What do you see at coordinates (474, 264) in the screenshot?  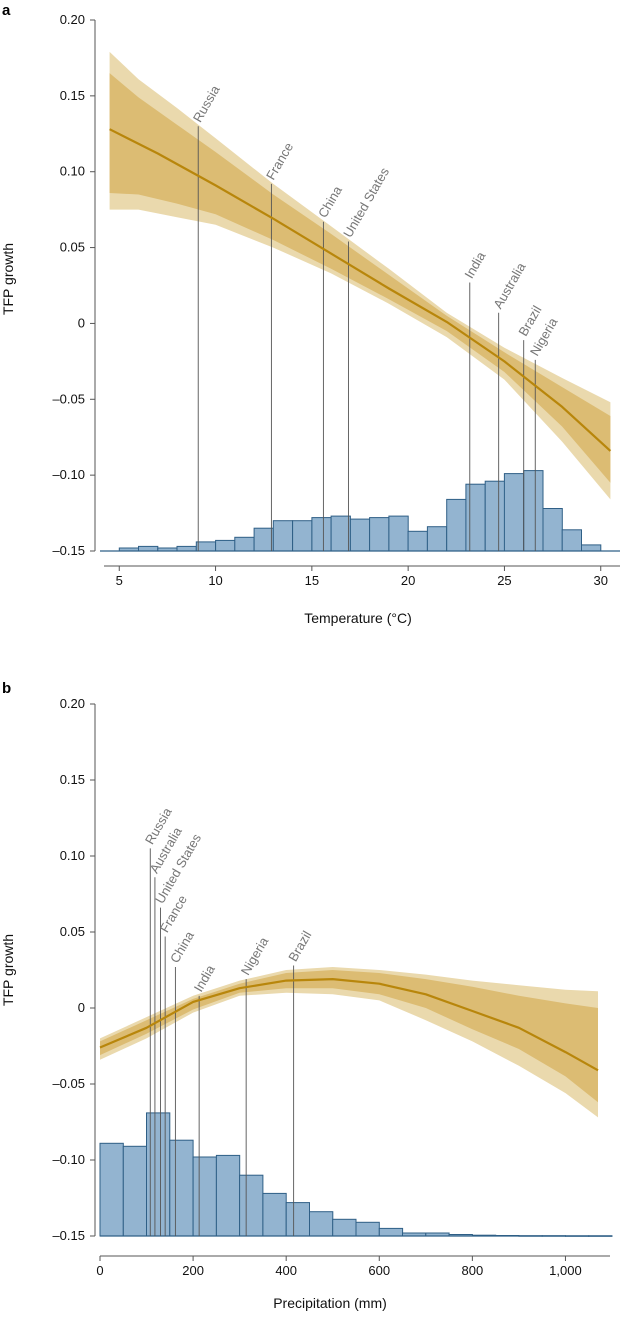 I see `country-label: India` at bounding box center [474, 264].